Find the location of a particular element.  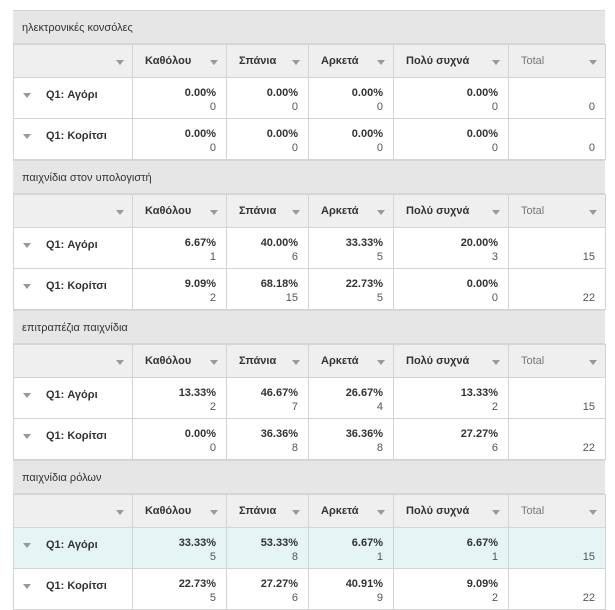

table-row: Q1: Κορίτσι 9.09% 2 68.18% 15 22.73% 5 0.00% 0 22 is located at coordinates (309, 289).